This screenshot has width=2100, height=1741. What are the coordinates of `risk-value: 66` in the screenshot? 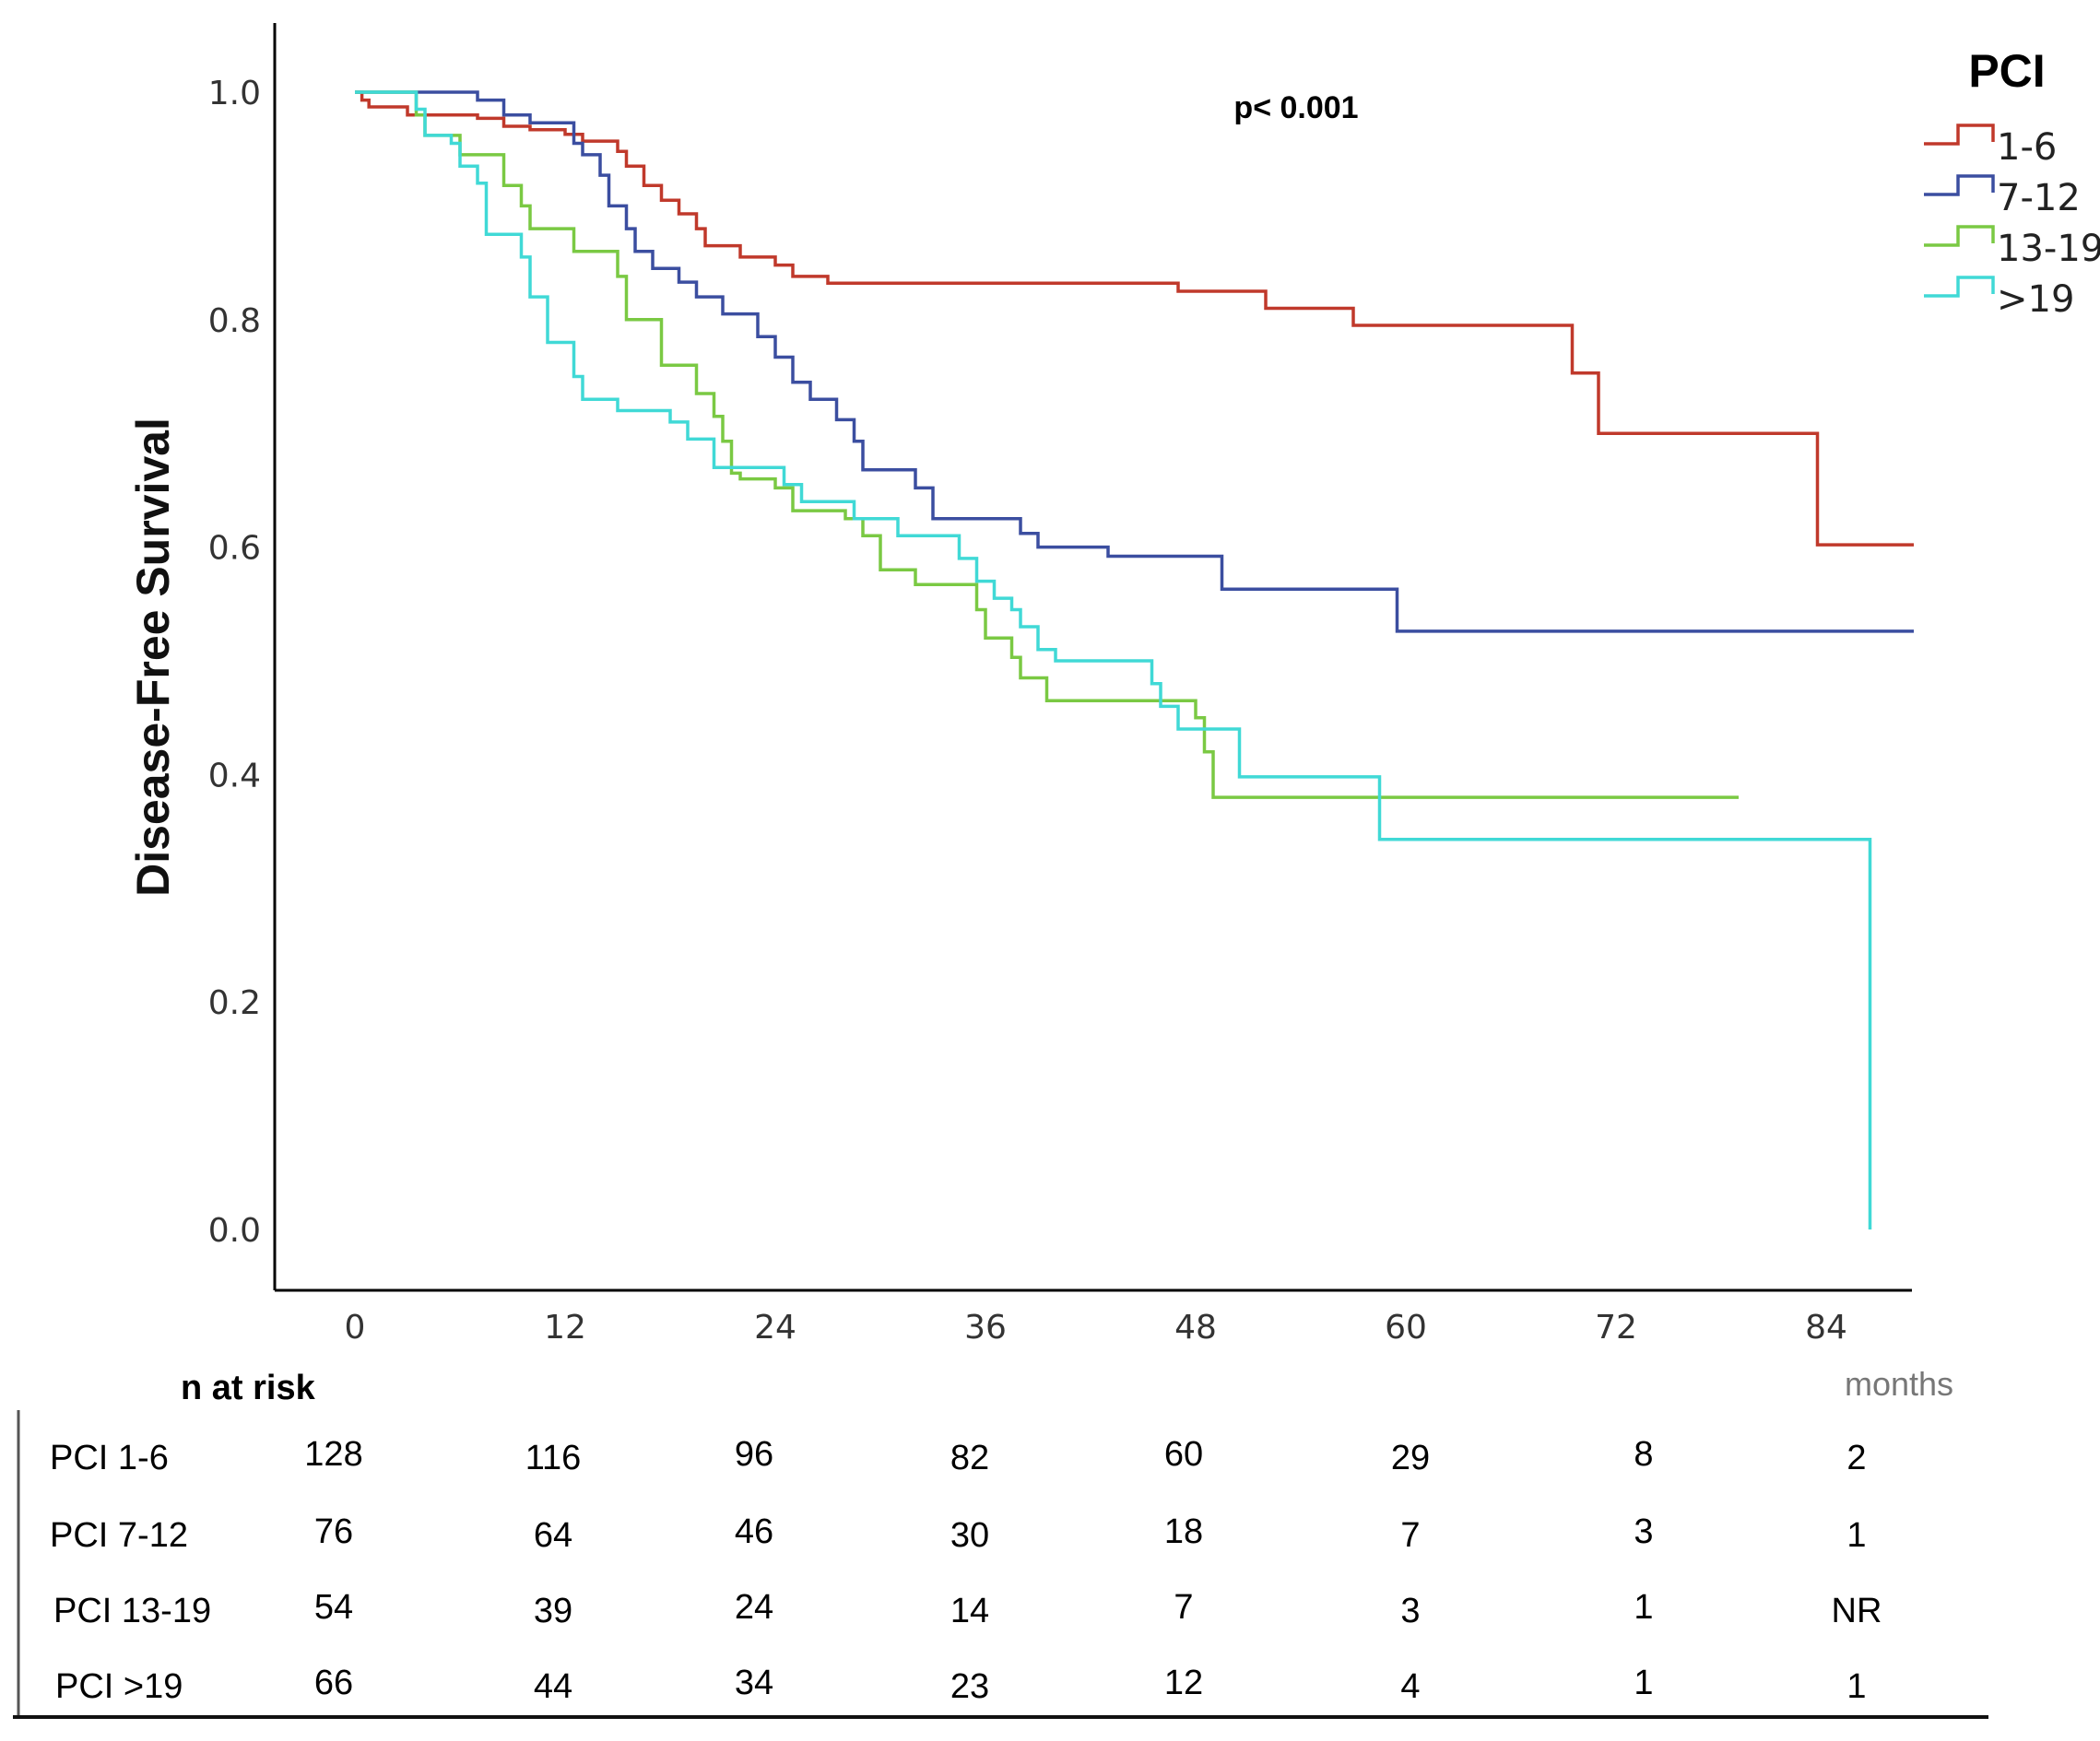 It's located at (334, 1683).